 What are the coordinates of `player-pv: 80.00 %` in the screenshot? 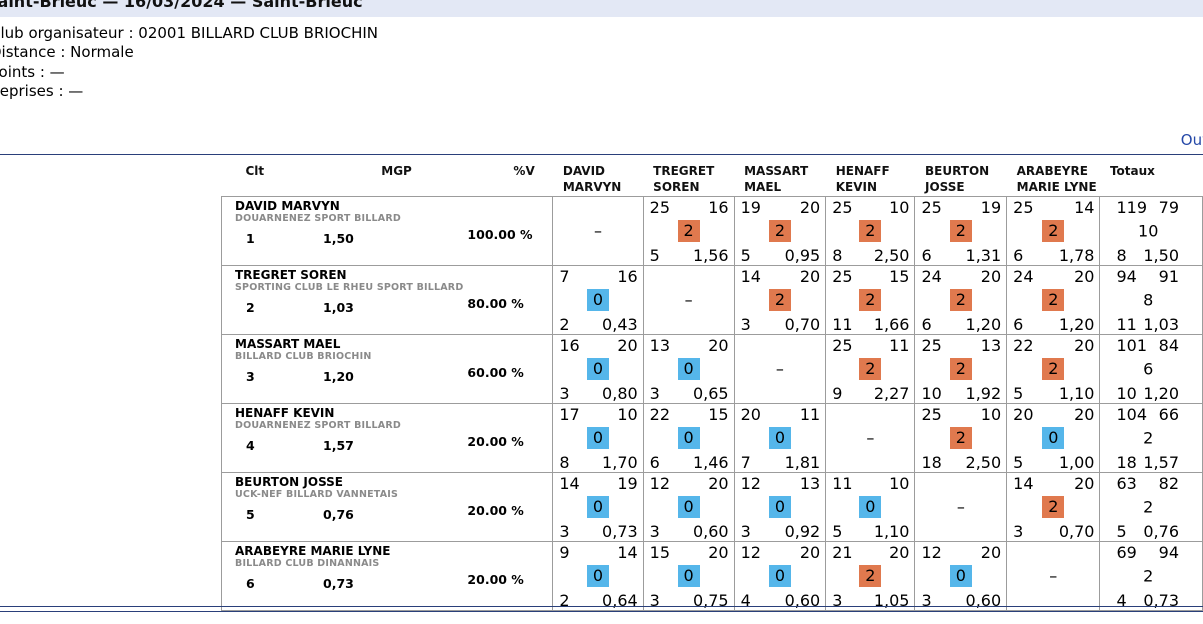 It's located at (495, 303).